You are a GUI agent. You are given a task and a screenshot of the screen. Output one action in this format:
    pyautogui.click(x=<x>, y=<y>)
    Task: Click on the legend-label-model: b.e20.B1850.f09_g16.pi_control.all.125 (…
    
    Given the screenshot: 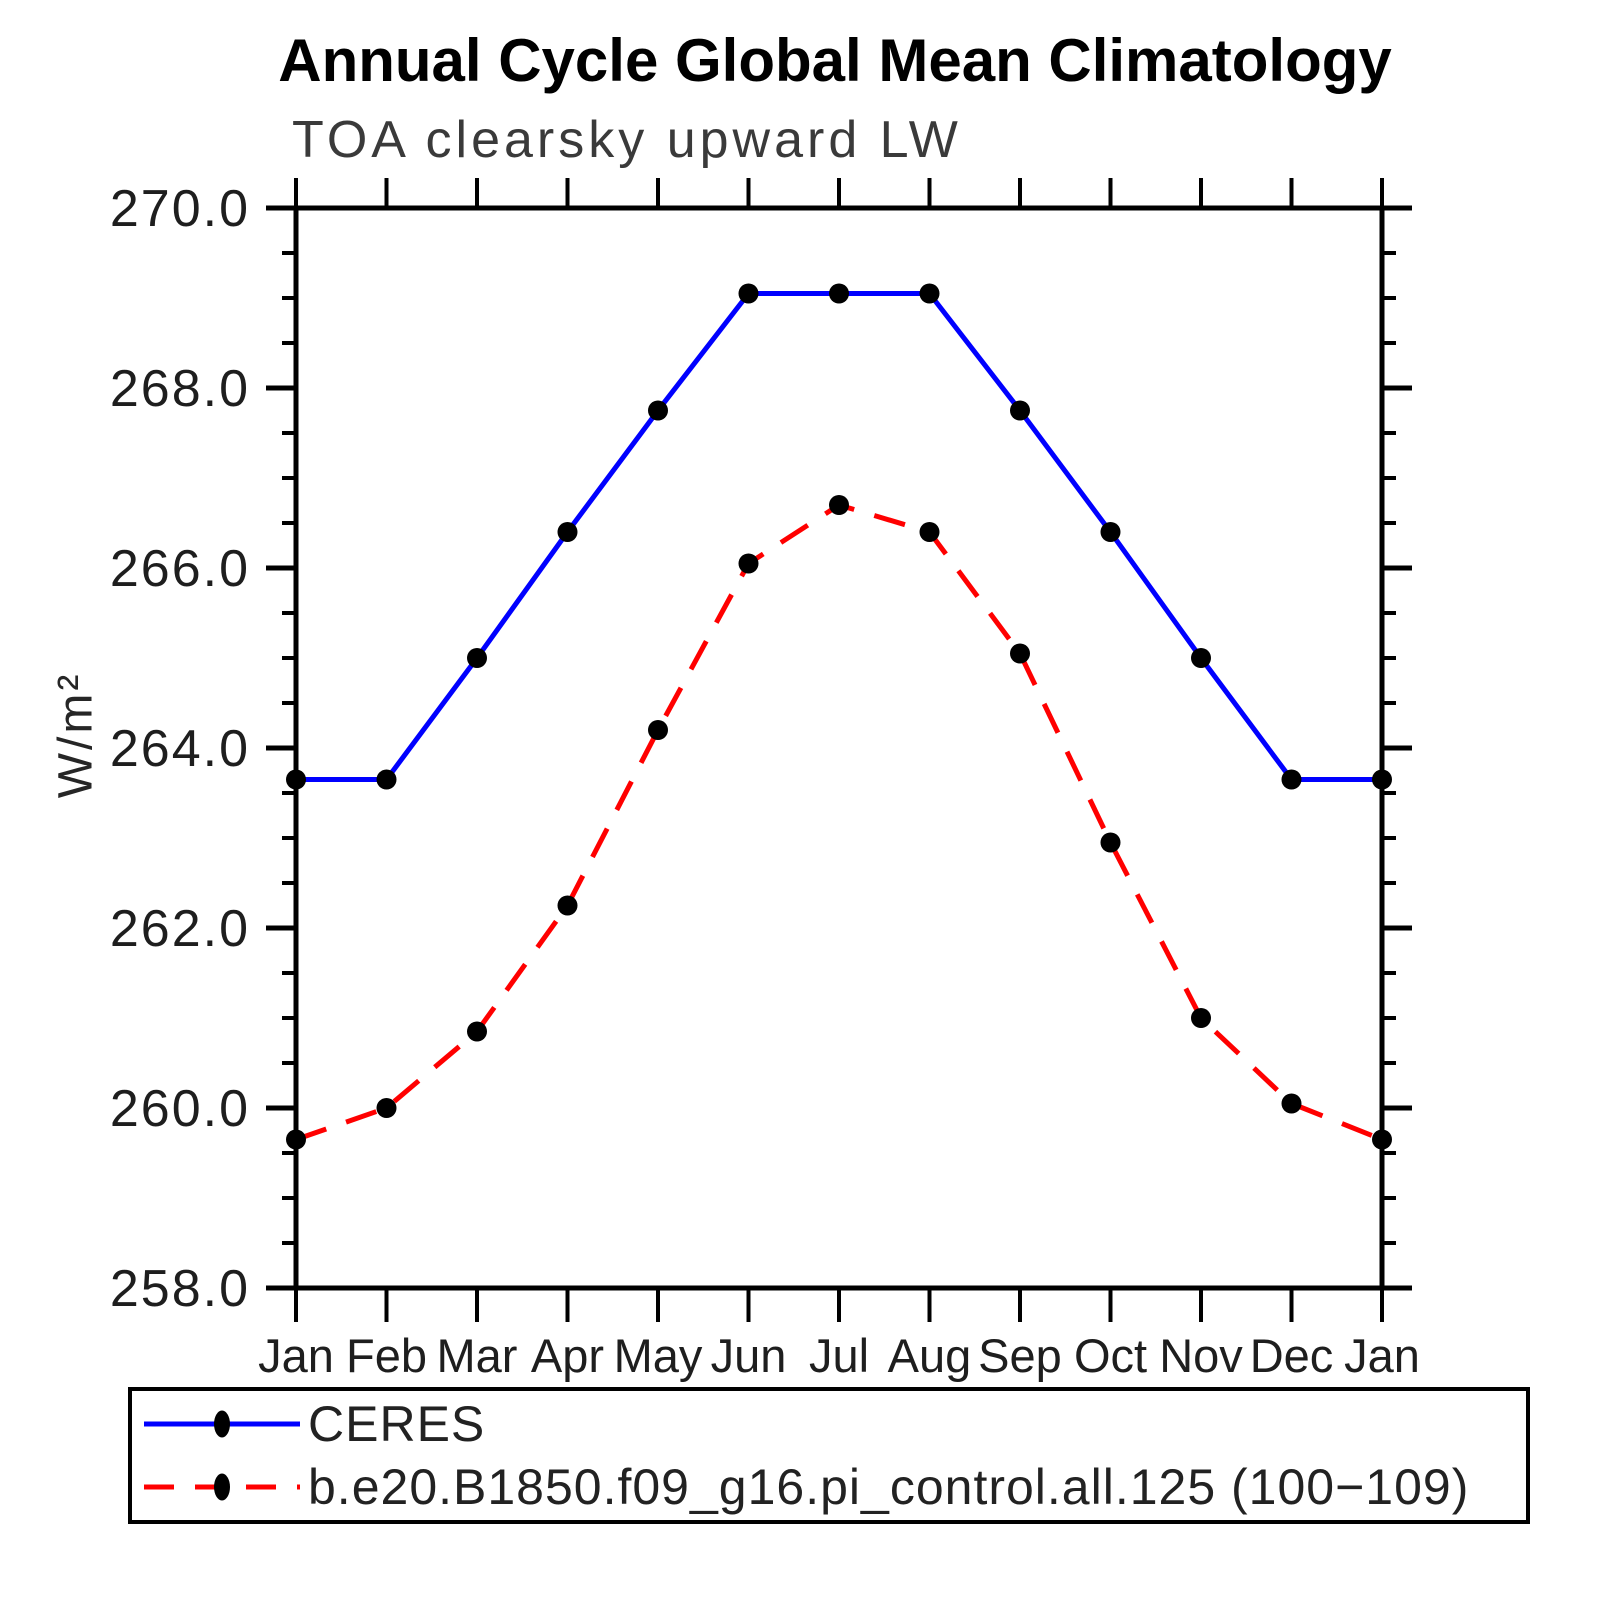 What is the action you would take?
    pyautogui.click(x=889, y=1486)
    